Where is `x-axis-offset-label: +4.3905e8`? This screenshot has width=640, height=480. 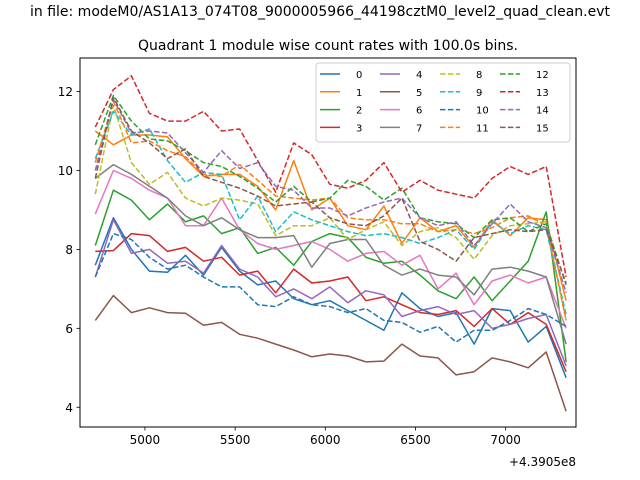
x-axis-offset-label: +4.3905e8 is located at coordinates (542, 462).